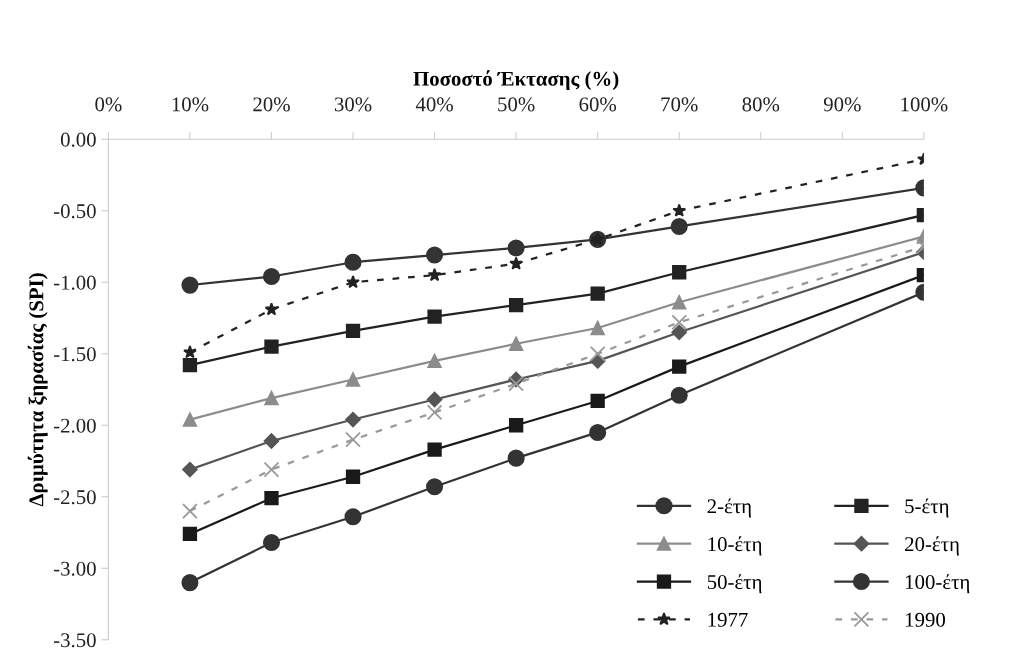  I want to click on x-tick-label: 60%, so click(598, 104).